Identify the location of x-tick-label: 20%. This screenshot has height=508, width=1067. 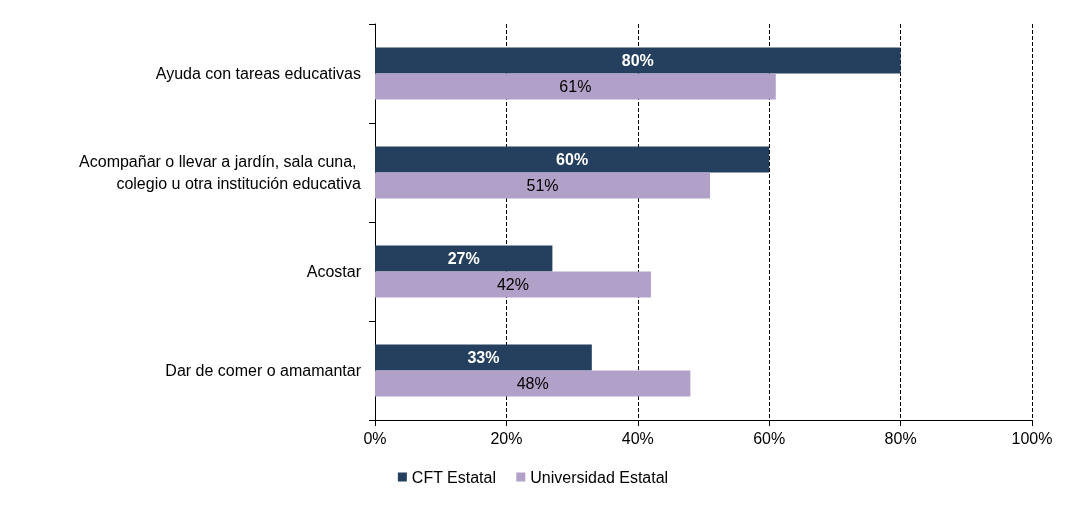
(506, 438).